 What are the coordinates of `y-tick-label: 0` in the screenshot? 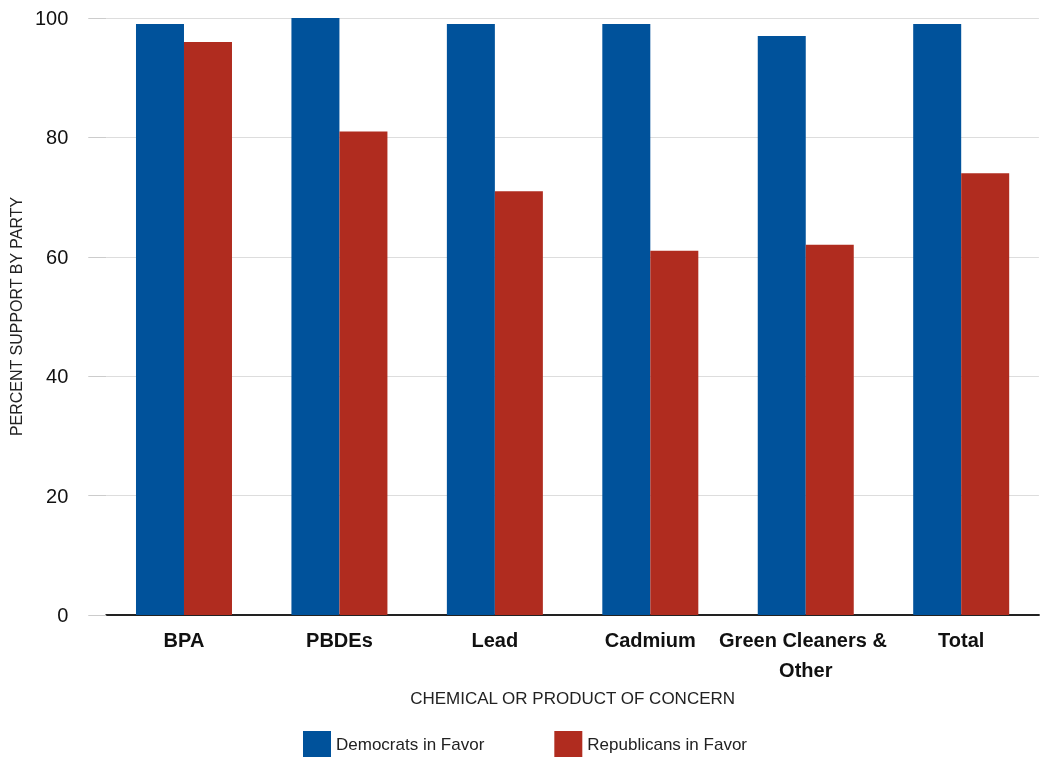 It's located at (63, 615).